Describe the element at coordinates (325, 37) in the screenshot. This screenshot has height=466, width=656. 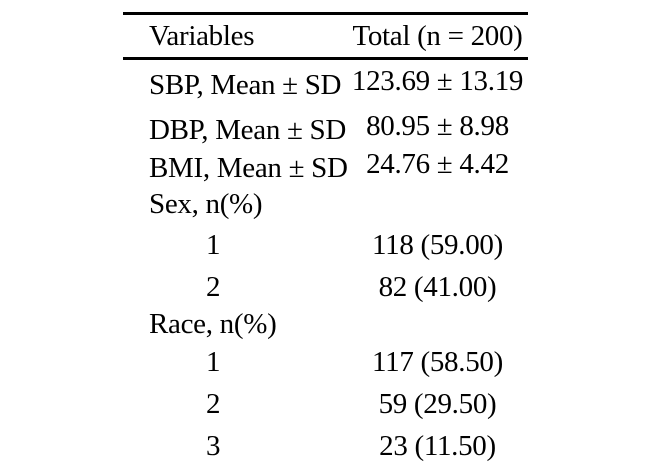
I see `table-header-row: Variables Total (n = 200)` at that location.